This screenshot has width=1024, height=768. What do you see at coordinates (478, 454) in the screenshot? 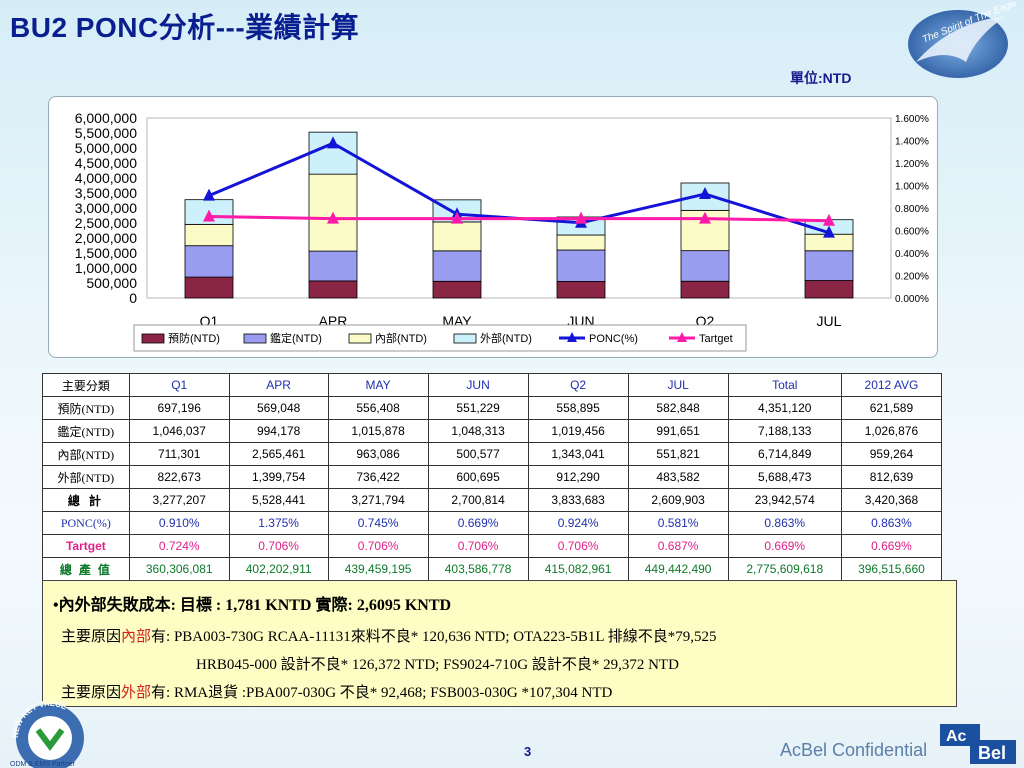
I see `table-cell: 500,577` at bounding box center [478, 454].